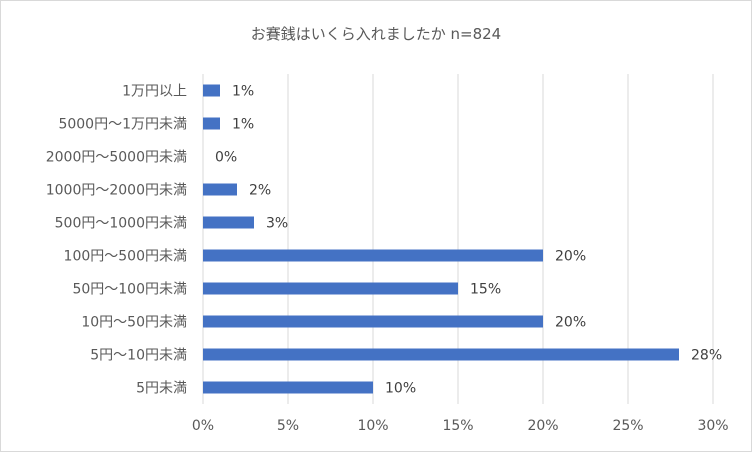 This screenshot has height=452, width=752. I want to click on x-tick-label: 25%, so click(627, 426).